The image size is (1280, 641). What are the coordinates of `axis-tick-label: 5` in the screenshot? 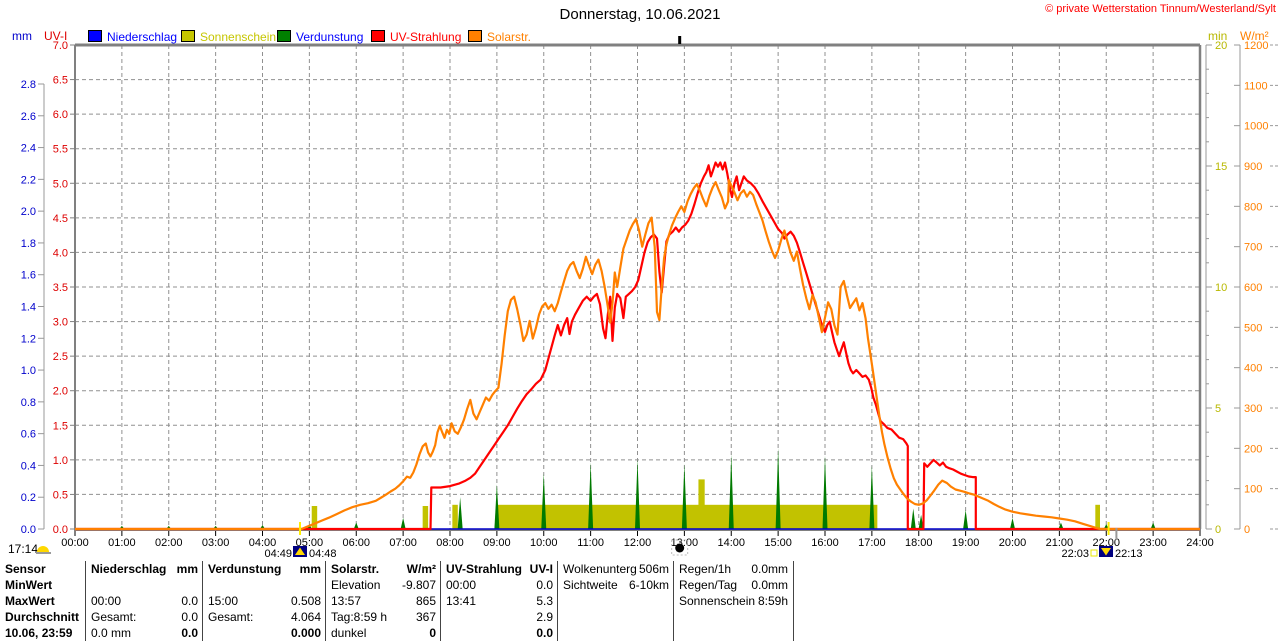 It's located at (1218, 409).